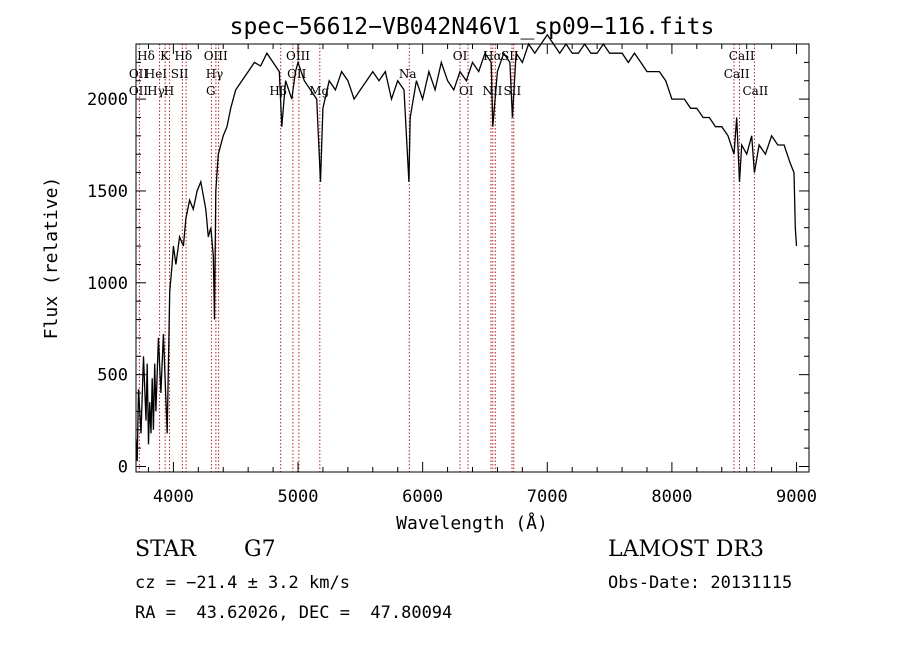 This screenshot has width=900, height=649. What do you see at coordinates (492, 91) in the screenshot?
I see `line-label: NII` at bounding box center [492, 91].